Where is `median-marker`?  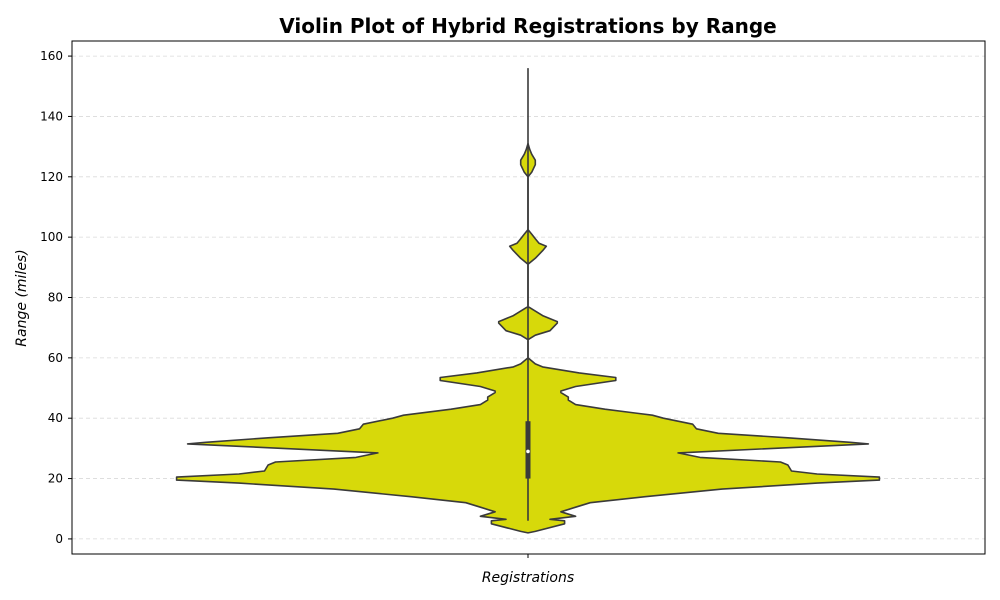 median-marker is located at coordinates (528, 451).